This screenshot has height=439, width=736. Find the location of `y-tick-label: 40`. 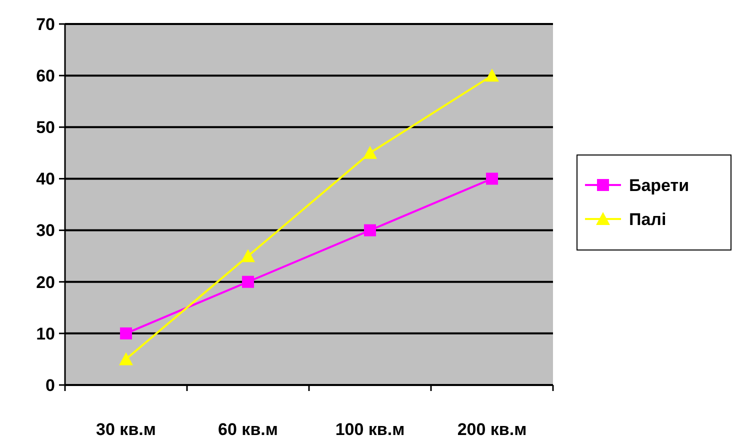

y-tick-label: 40 is located at coordinates (45, 179).